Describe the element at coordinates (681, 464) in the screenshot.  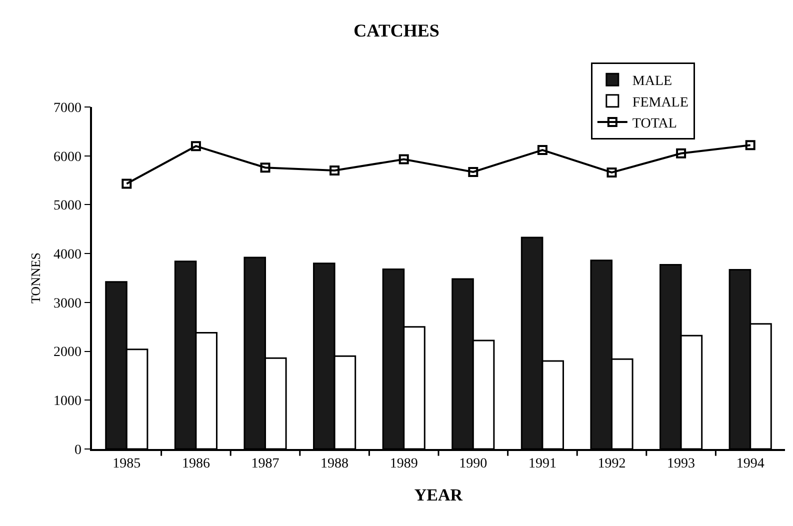
I see `x-tick-label: 1993` at that location.